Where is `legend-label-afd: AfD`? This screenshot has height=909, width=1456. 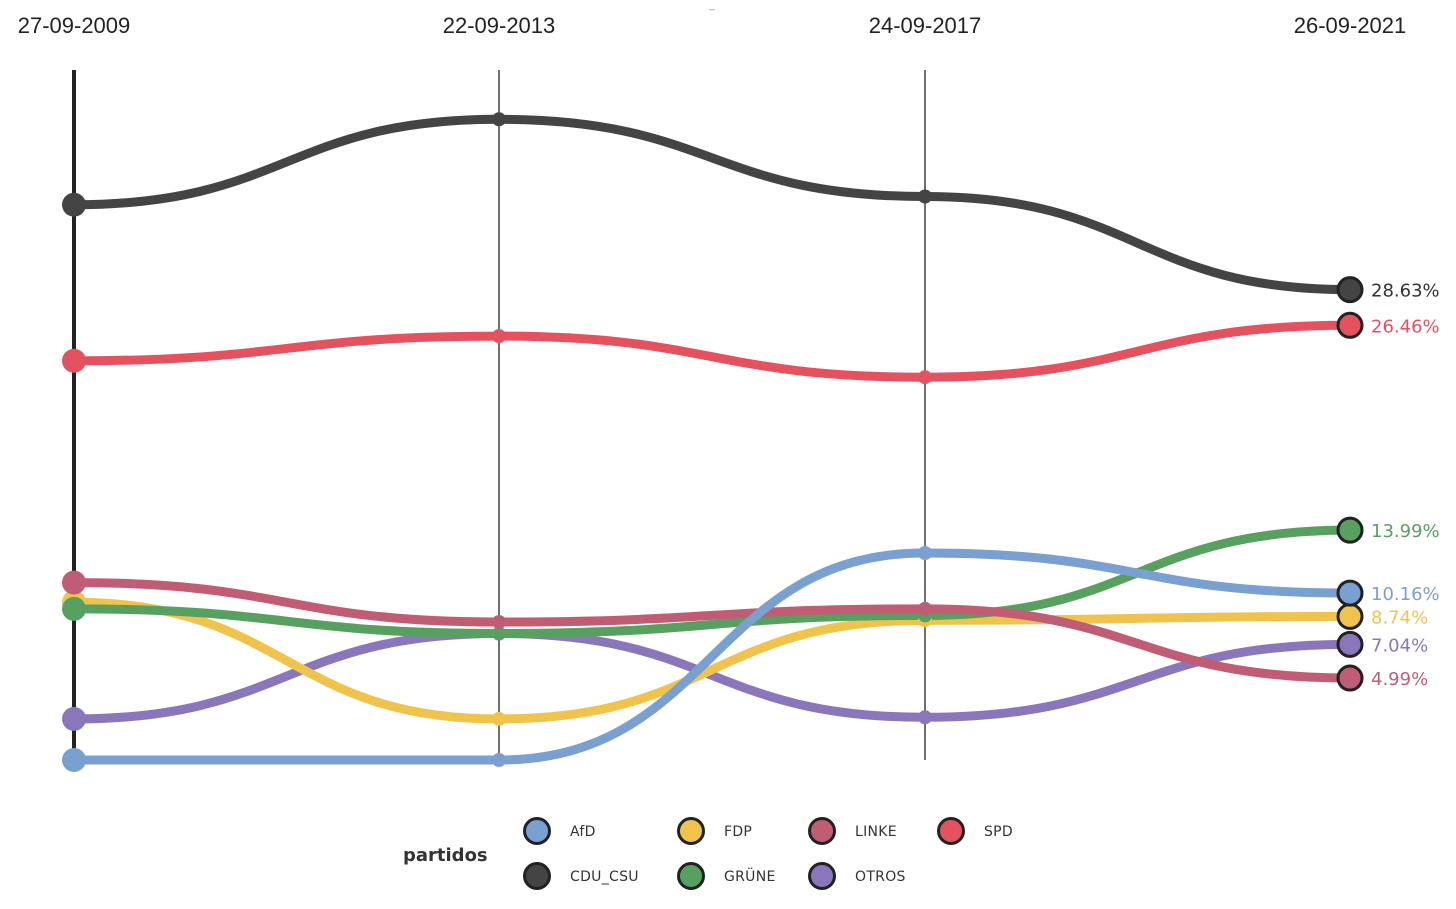
legend-label-afd: AfD is located at coordinates (583, 832).